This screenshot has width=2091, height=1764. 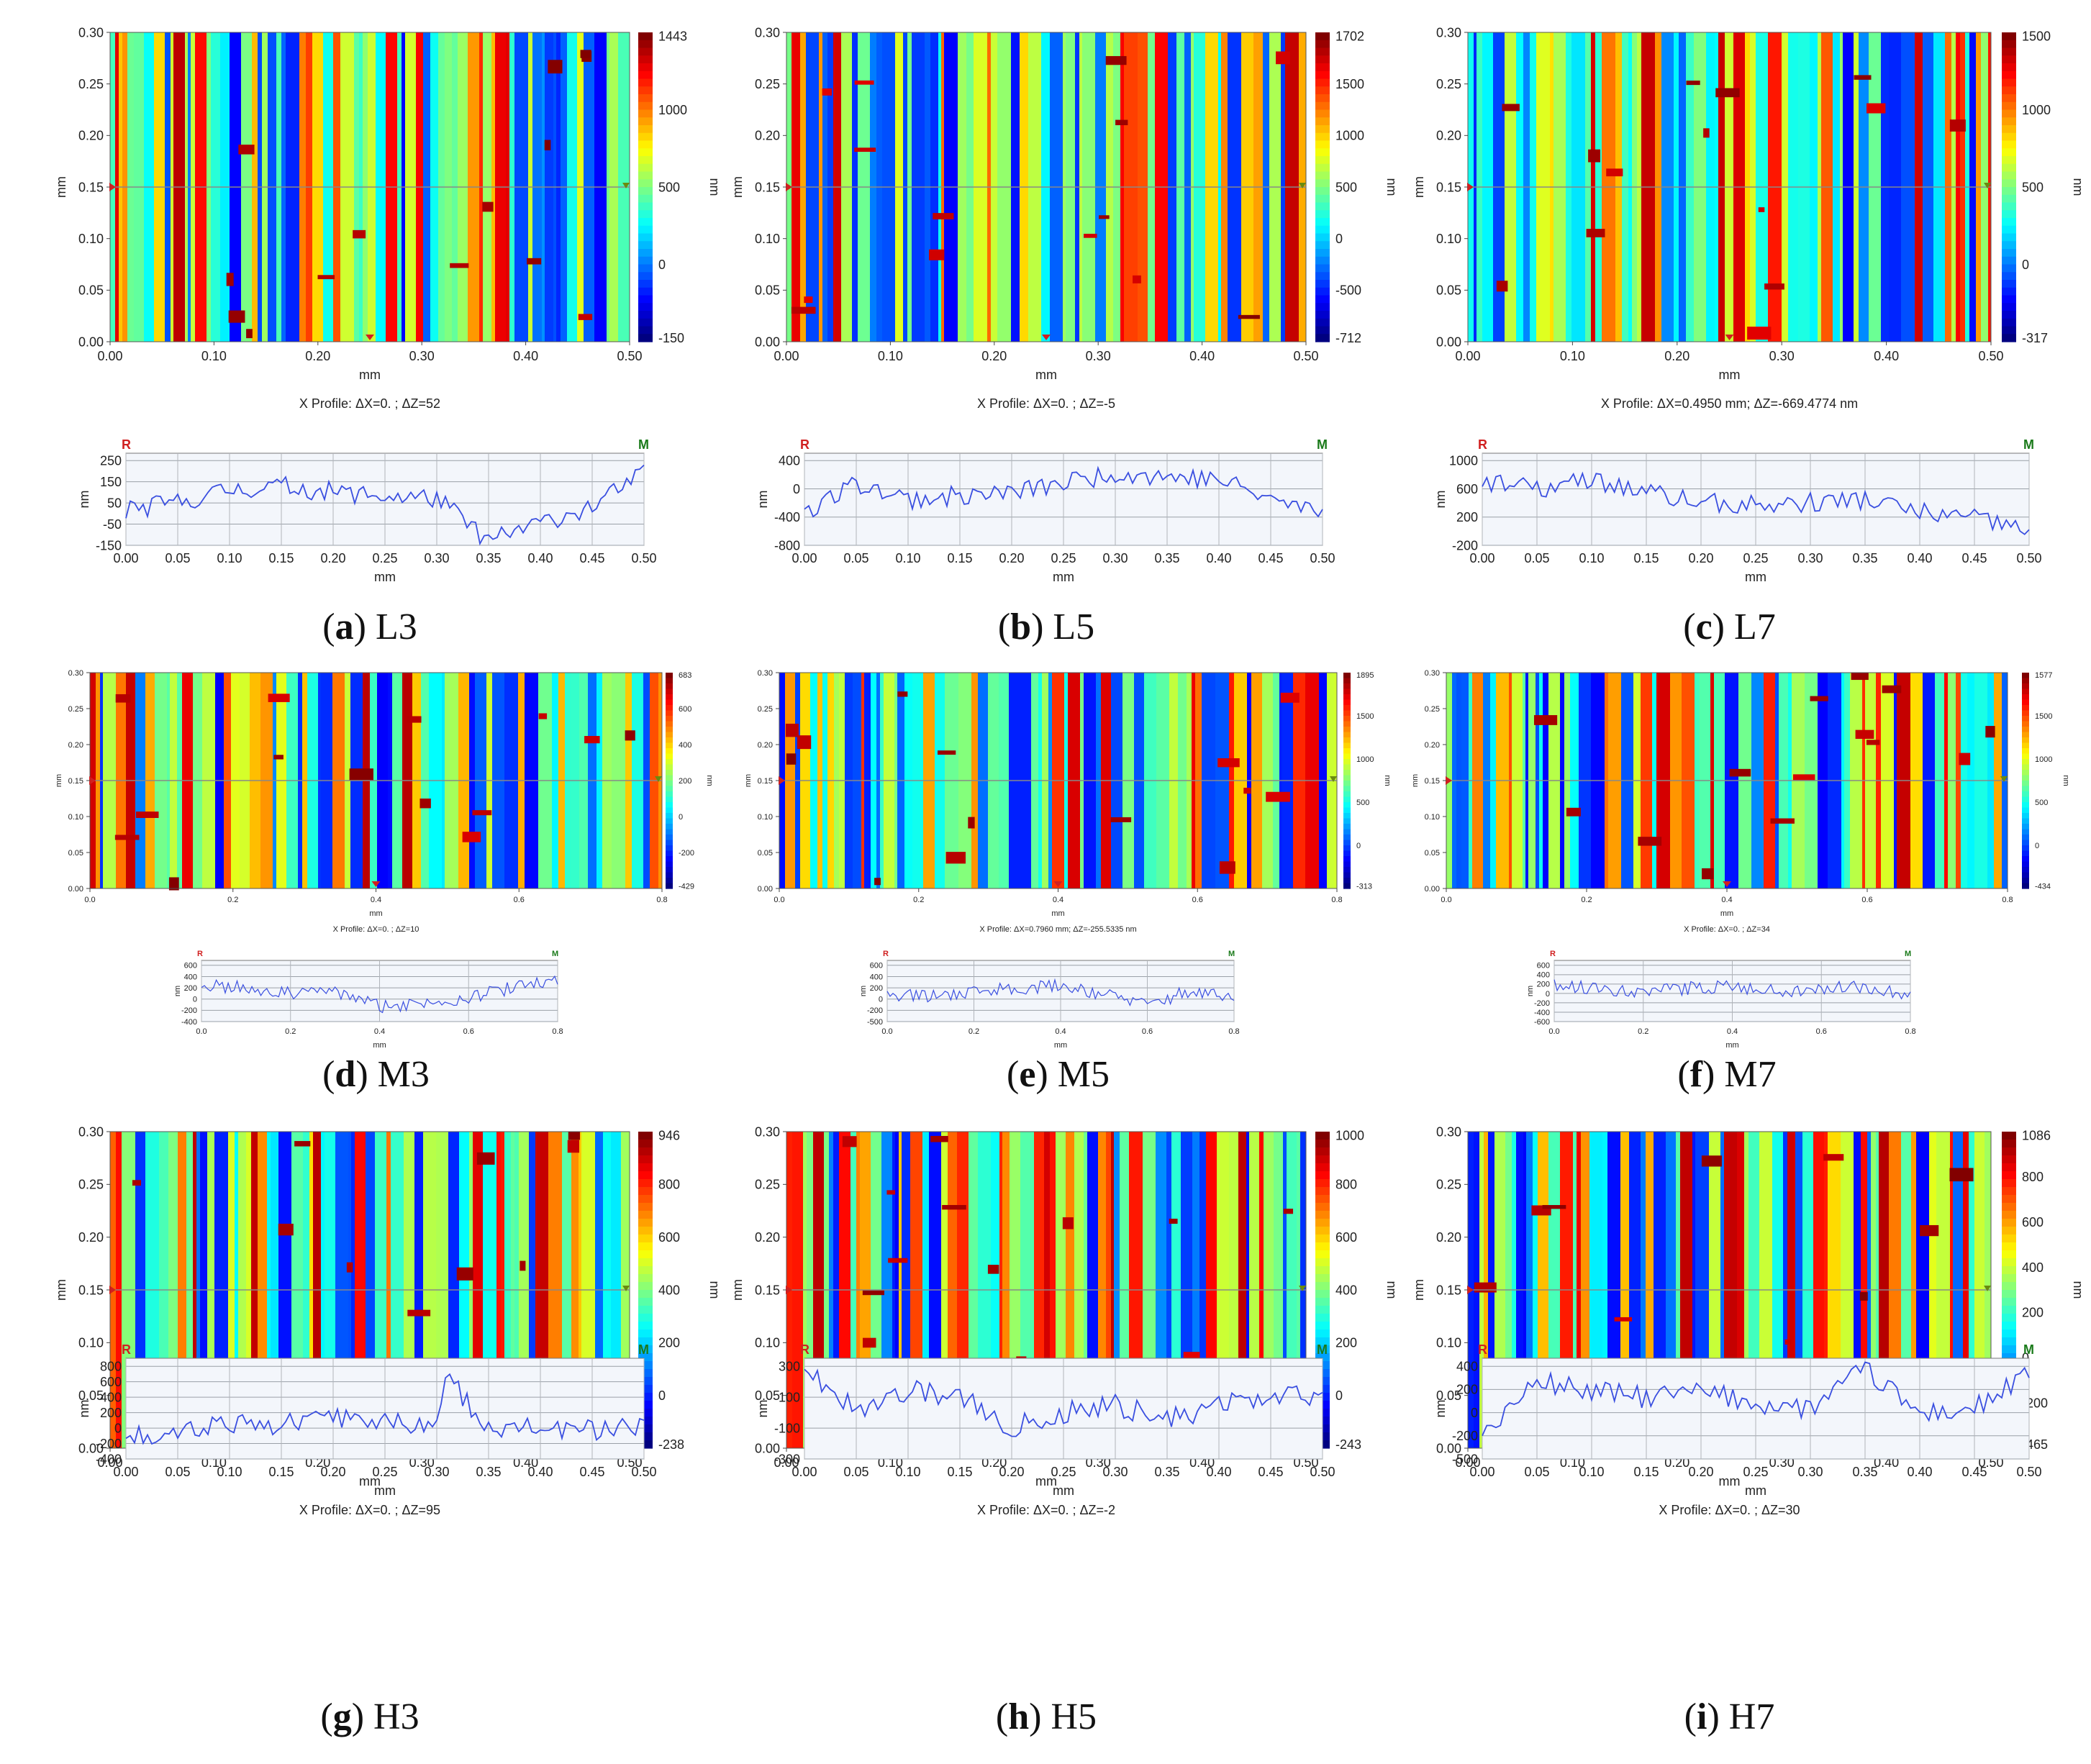 What do you see at coordinates (2007, 900) in the screenshot?
I see `x-tick-label: 0.8` at bounding box center [2007, 900].